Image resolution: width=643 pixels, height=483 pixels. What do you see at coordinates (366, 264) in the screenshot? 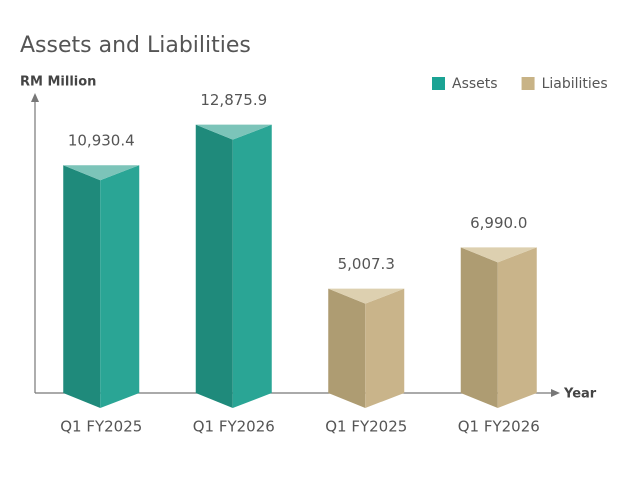
I see `value-label: 5,007.3` at bounding box center [366, 264].